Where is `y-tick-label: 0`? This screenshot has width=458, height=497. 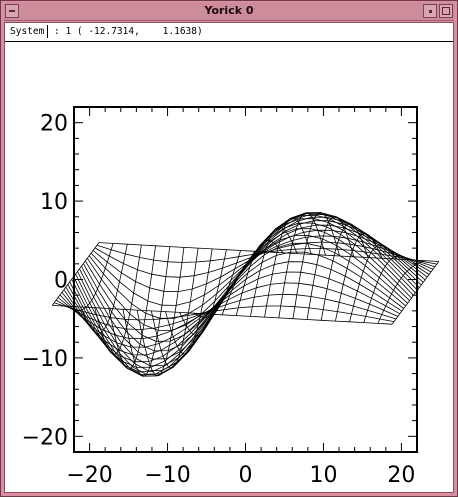
y-tick-label: 0 is located at coordinates (61, 281).